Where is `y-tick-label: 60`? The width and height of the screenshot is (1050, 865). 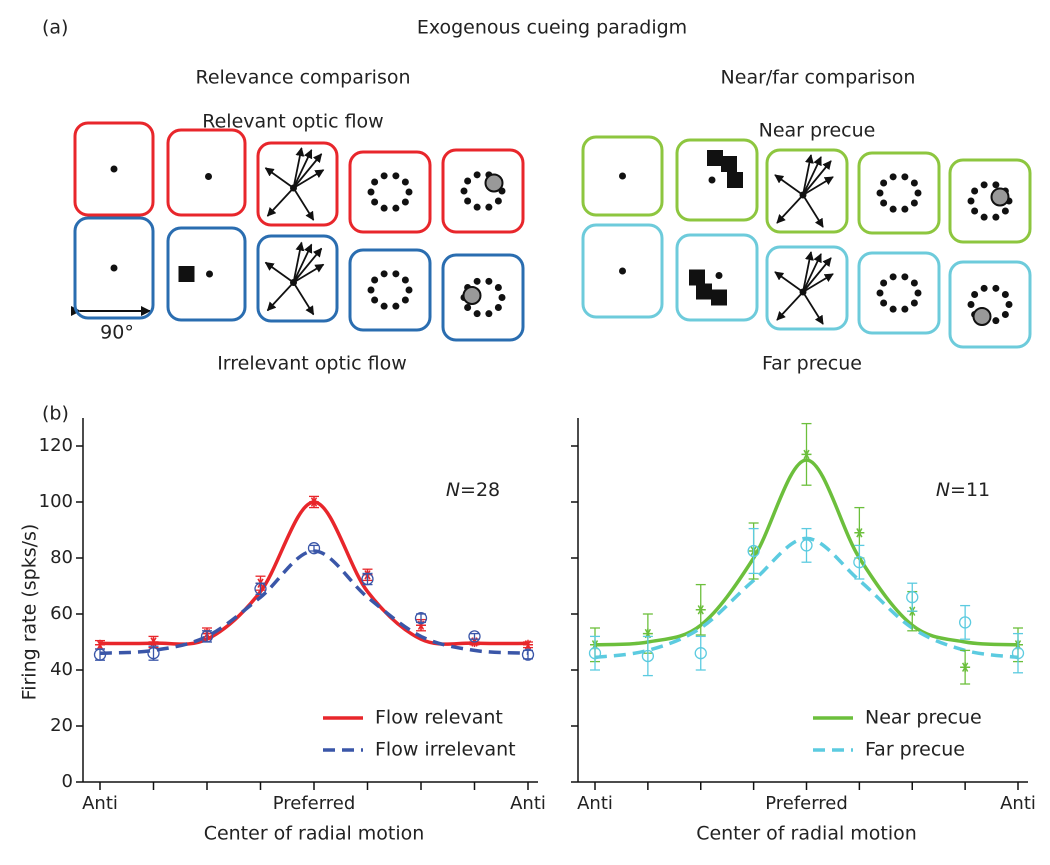
y-tick-label: 60 is located at coordinates (61, 613).